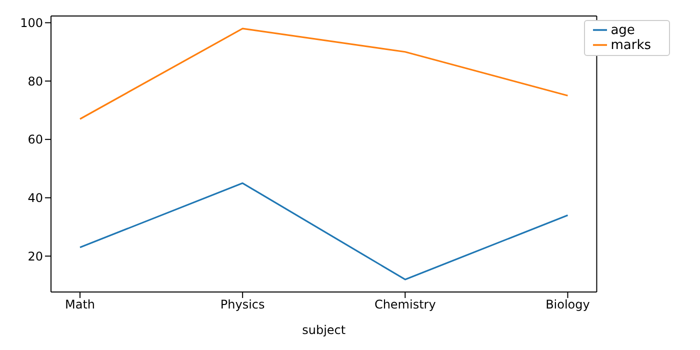 The height and width of the screenshot is (350, 700). Describe the element at coordinates (35, 198) in the screenshot. I see `y-tick-label: 40` at that location.